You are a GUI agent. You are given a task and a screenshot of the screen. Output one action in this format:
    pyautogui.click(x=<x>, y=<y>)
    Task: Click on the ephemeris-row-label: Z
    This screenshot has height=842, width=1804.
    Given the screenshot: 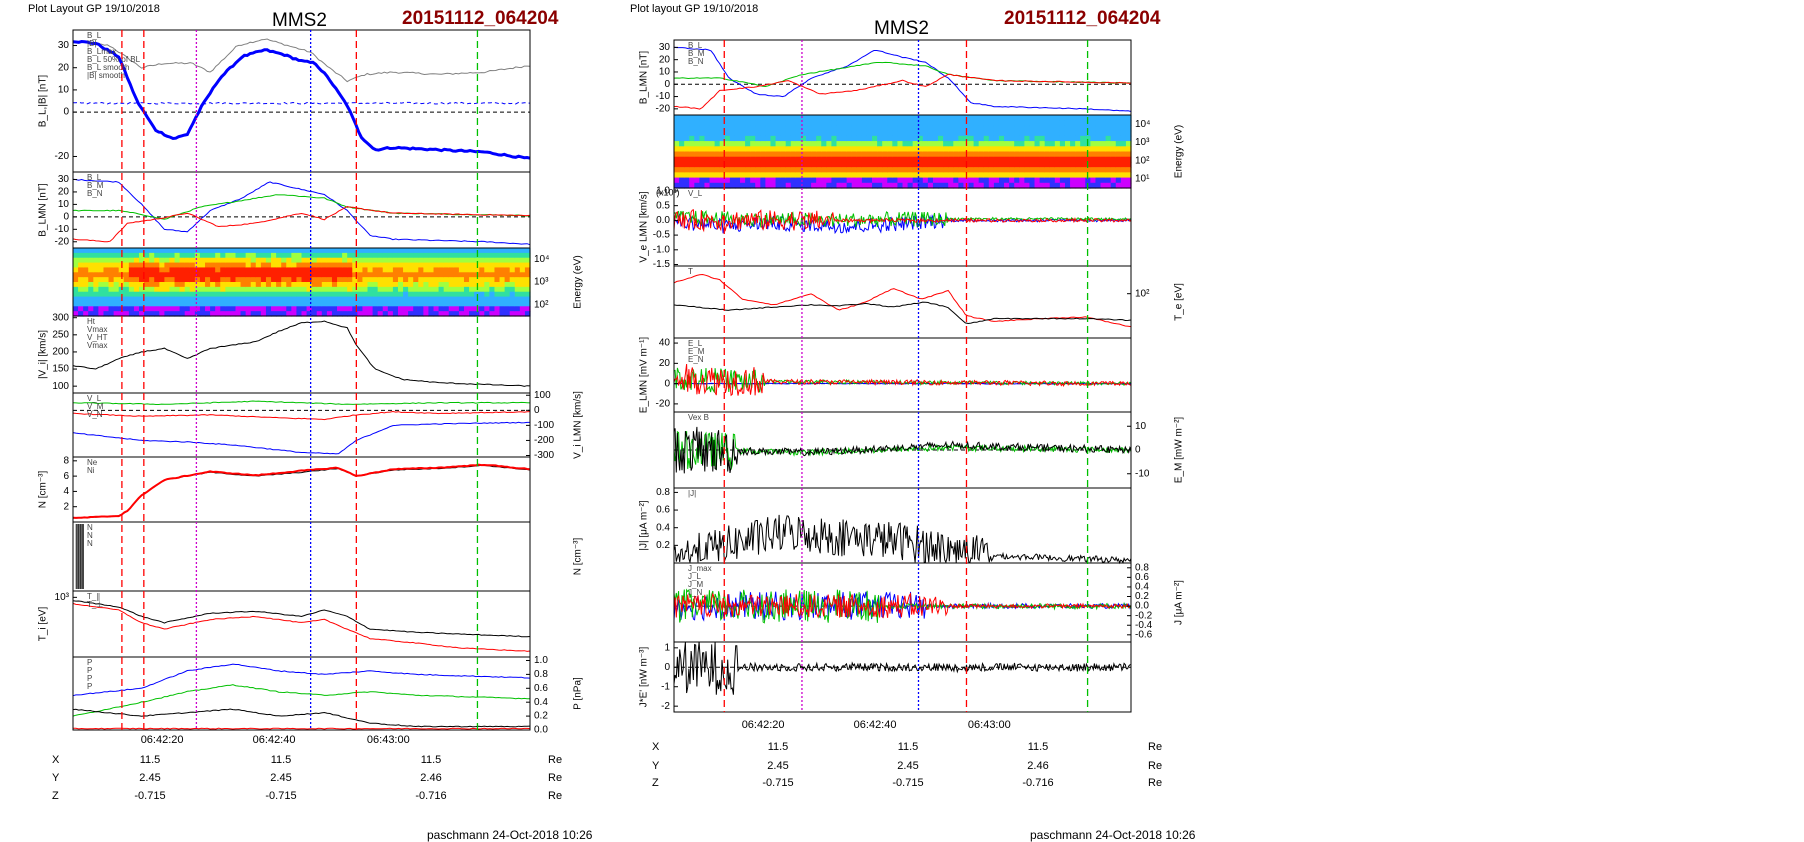 What is the action you would take?
    pyautogui.click(x=55, y=796)
    